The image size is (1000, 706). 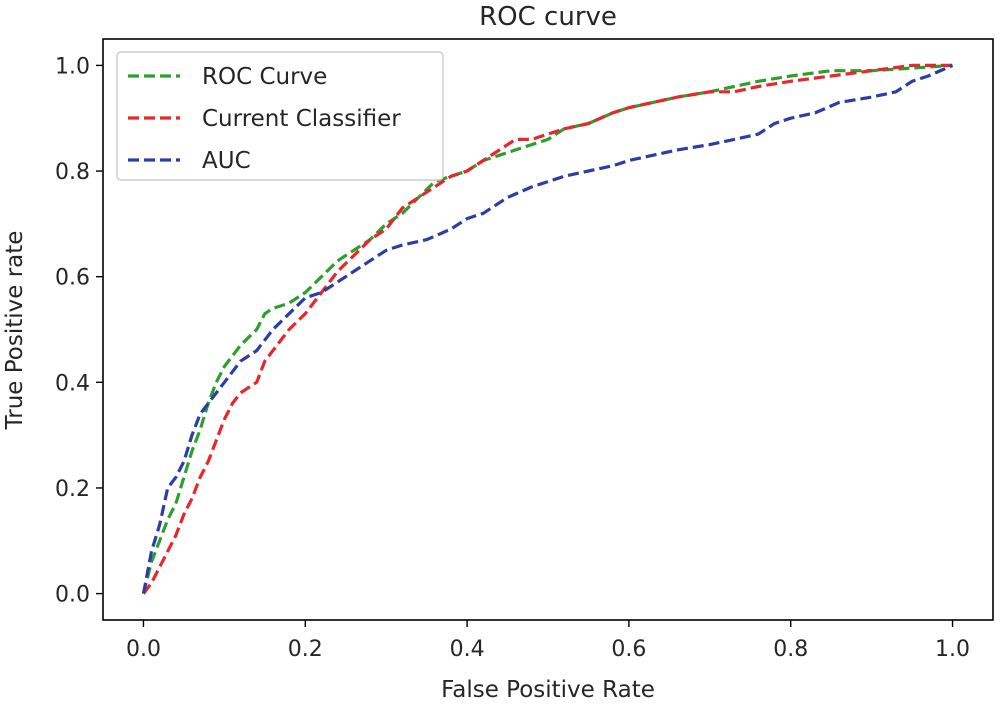 I want to click on chart-title: ROC curve, so click(x=548, y=17).